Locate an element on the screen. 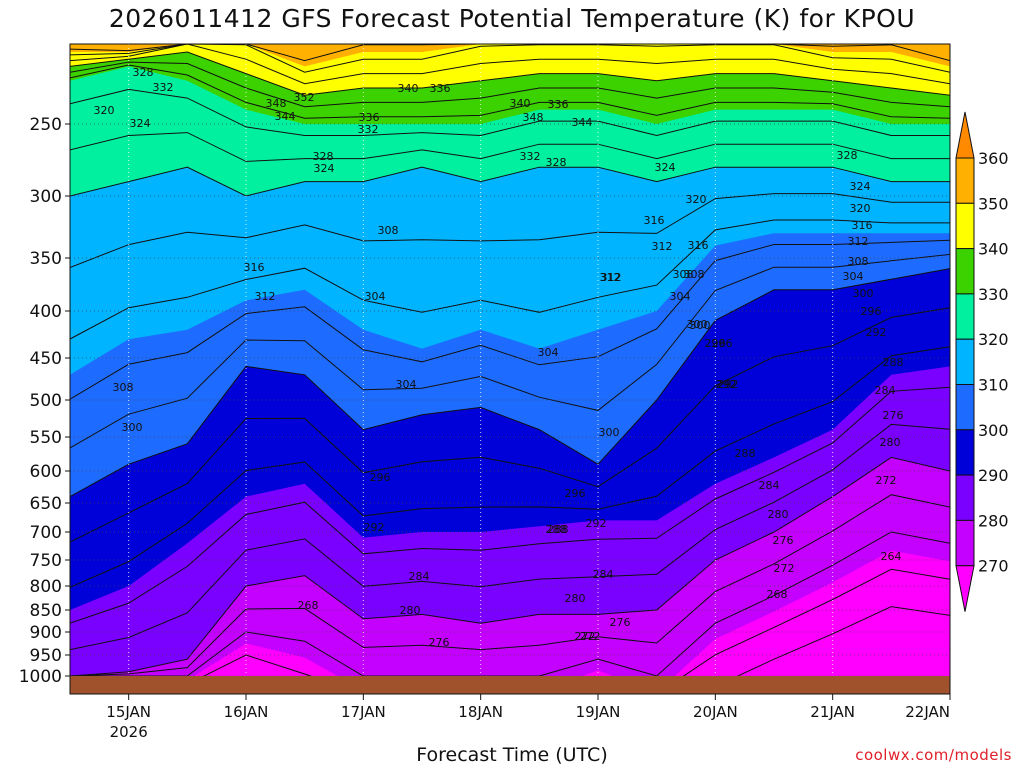 The width and height of the screenshot is (1024, 768). y-tick-label: 650 is located at coordinates (46, 504).